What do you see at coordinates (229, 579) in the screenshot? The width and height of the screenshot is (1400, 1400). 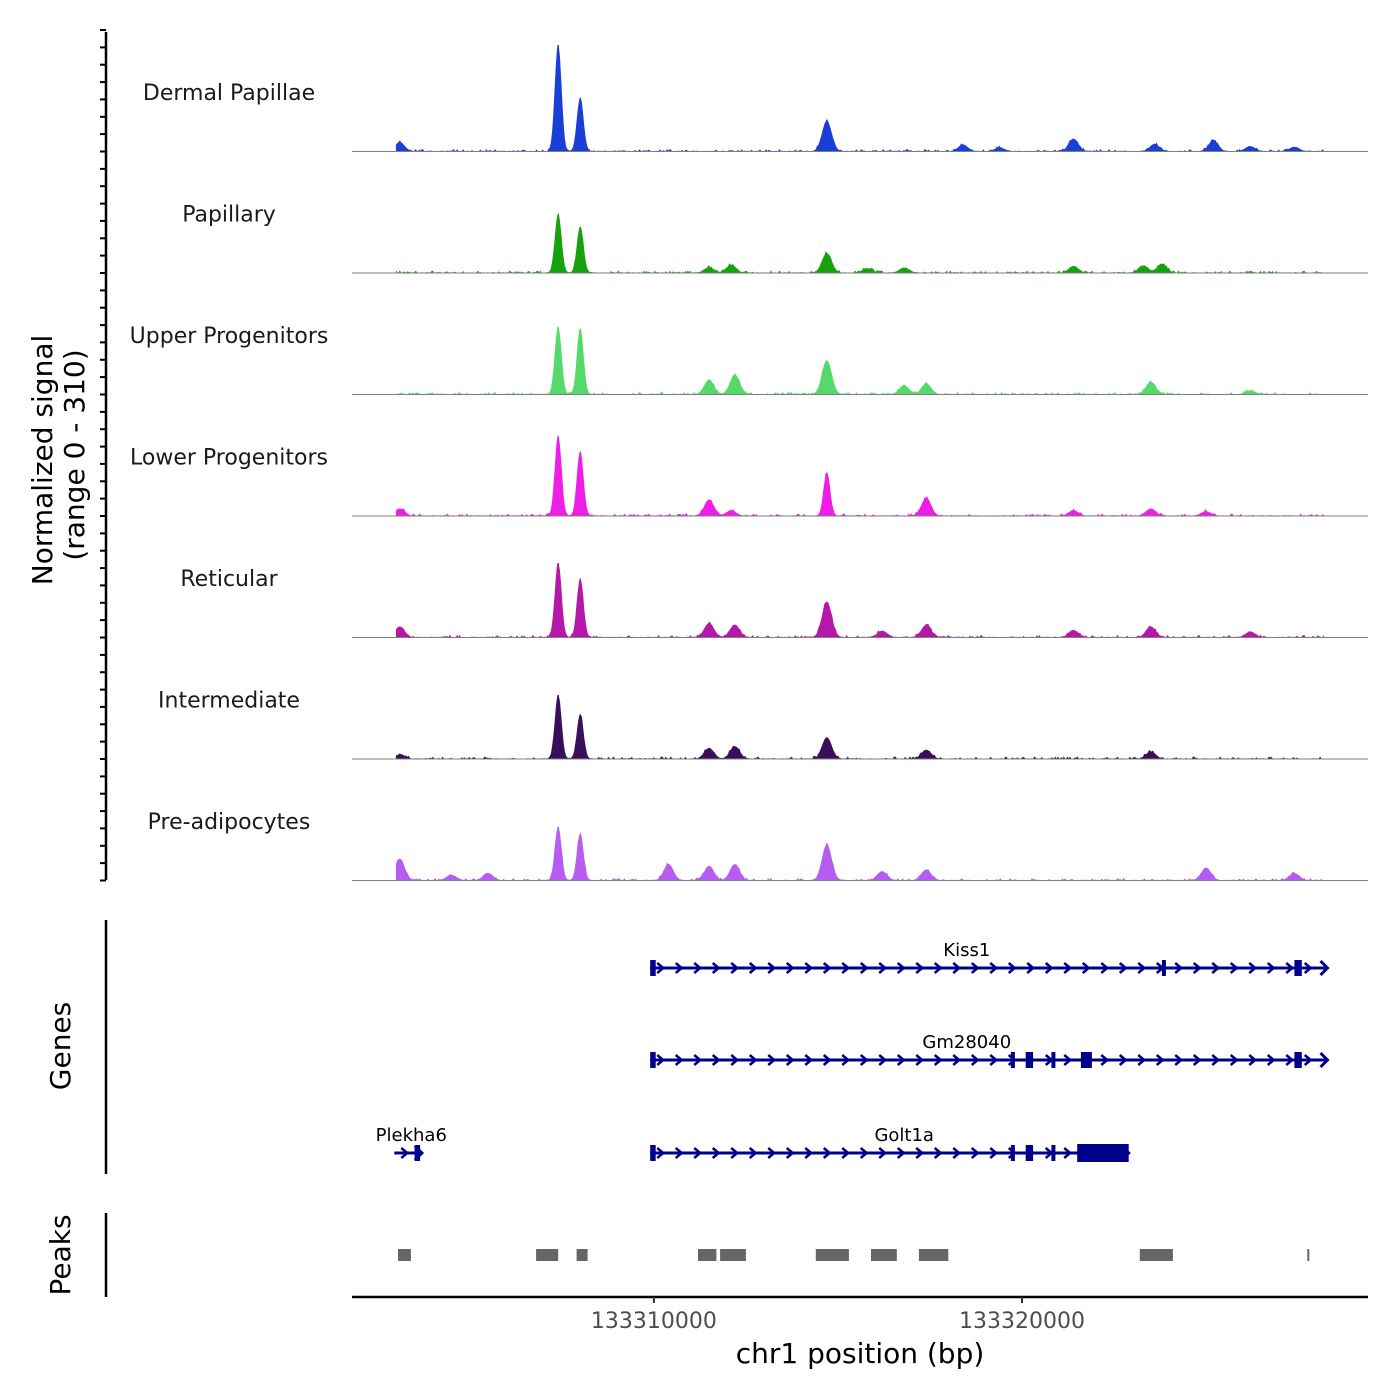 I see `track-label: Reticular` at bounding box center [229, 579].